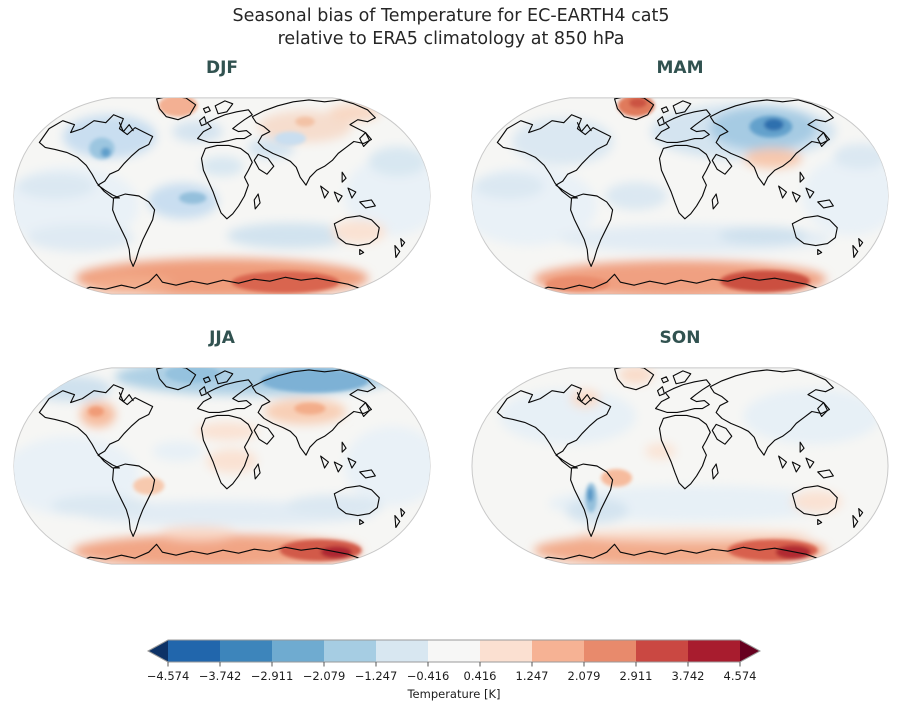  What do you see at coordinates (222, 196) in the screenshot?
I see `map-djf` at bounding box center [222, 196].